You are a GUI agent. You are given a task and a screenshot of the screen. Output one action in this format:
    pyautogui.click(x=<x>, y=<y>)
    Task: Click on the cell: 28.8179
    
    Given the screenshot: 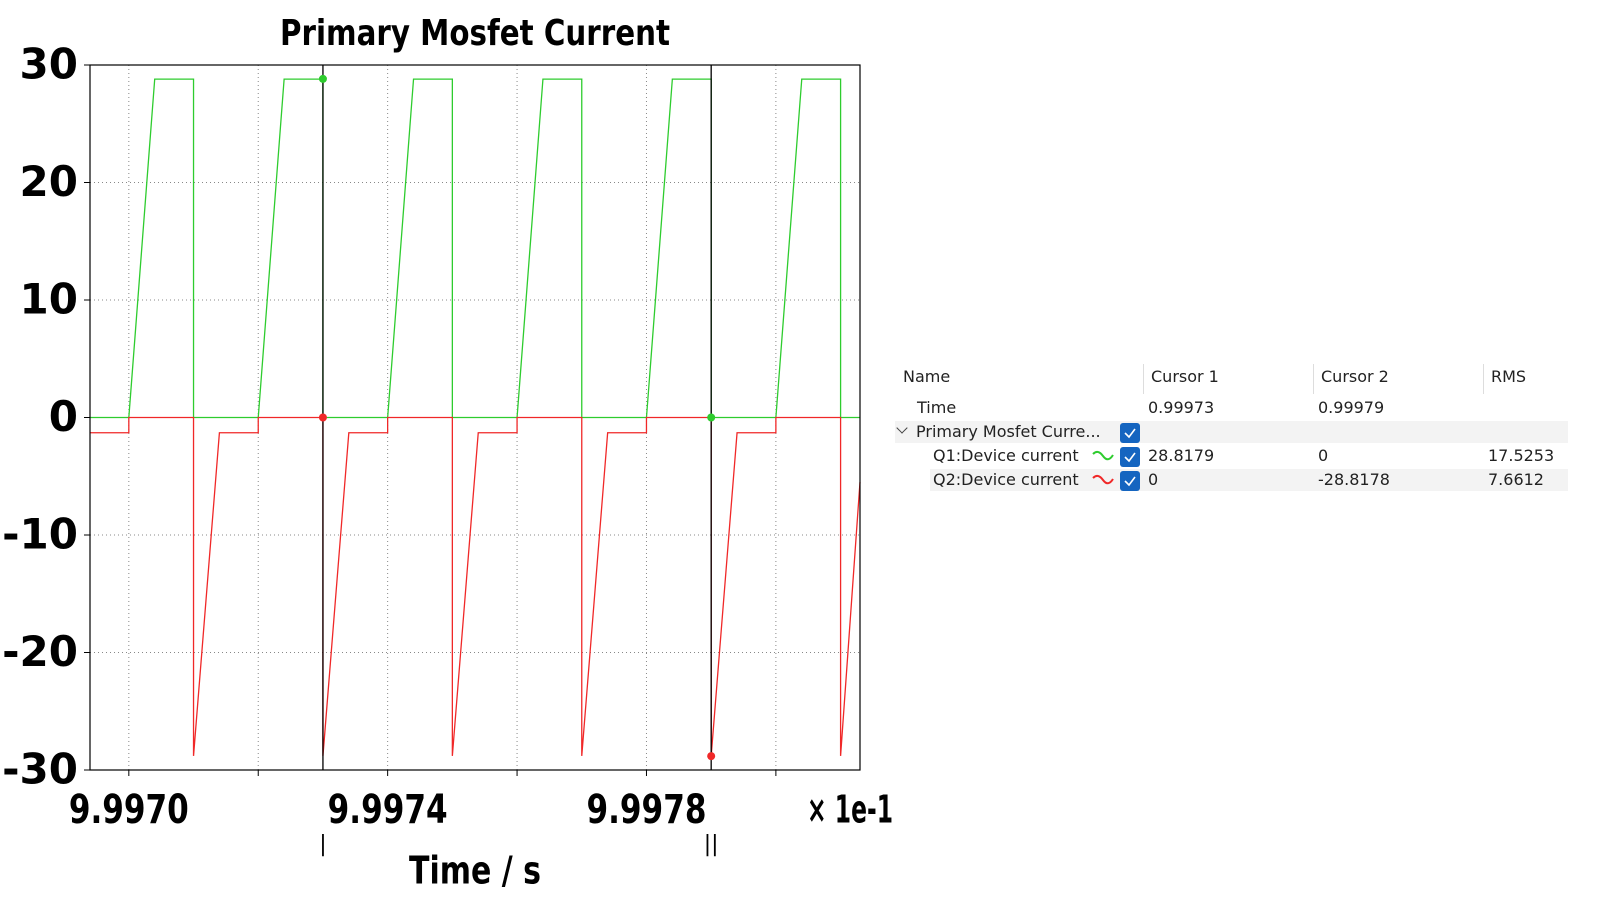 What is the action you would take?
    pyautogui.click(x=1181, y=455)
    